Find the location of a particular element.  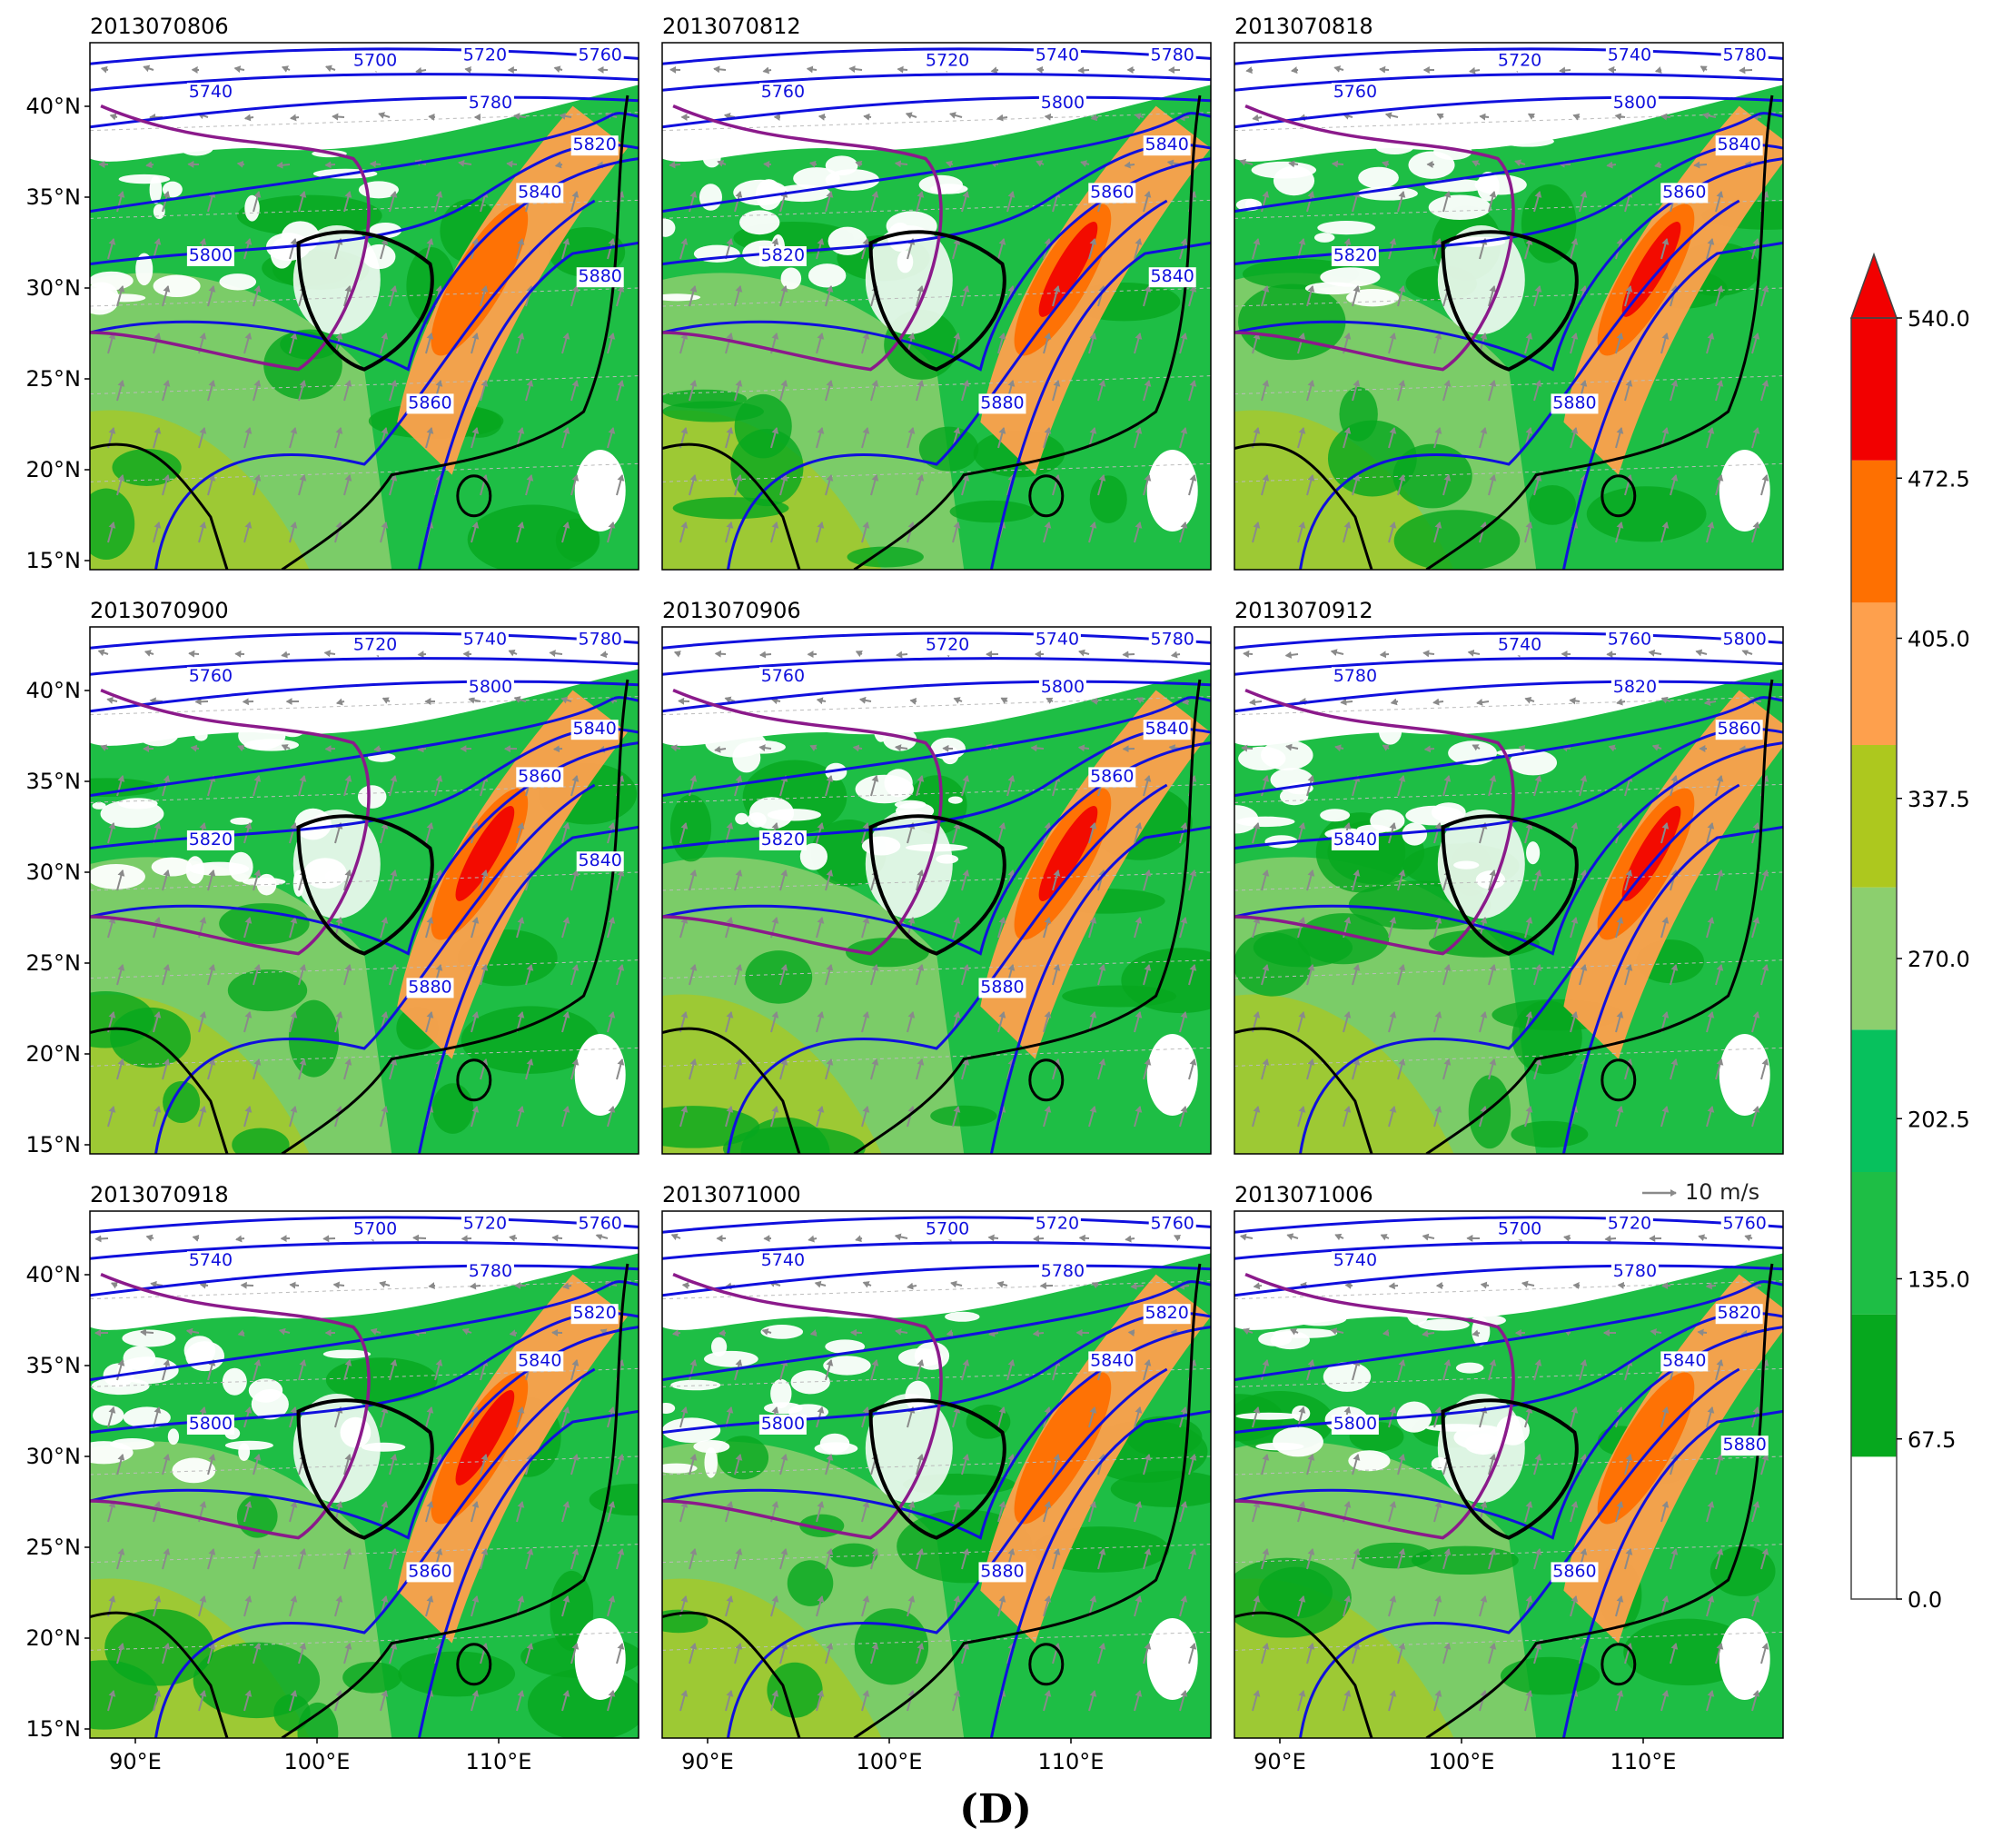

contour-label: 5860 is located at coordinates (539, 776).